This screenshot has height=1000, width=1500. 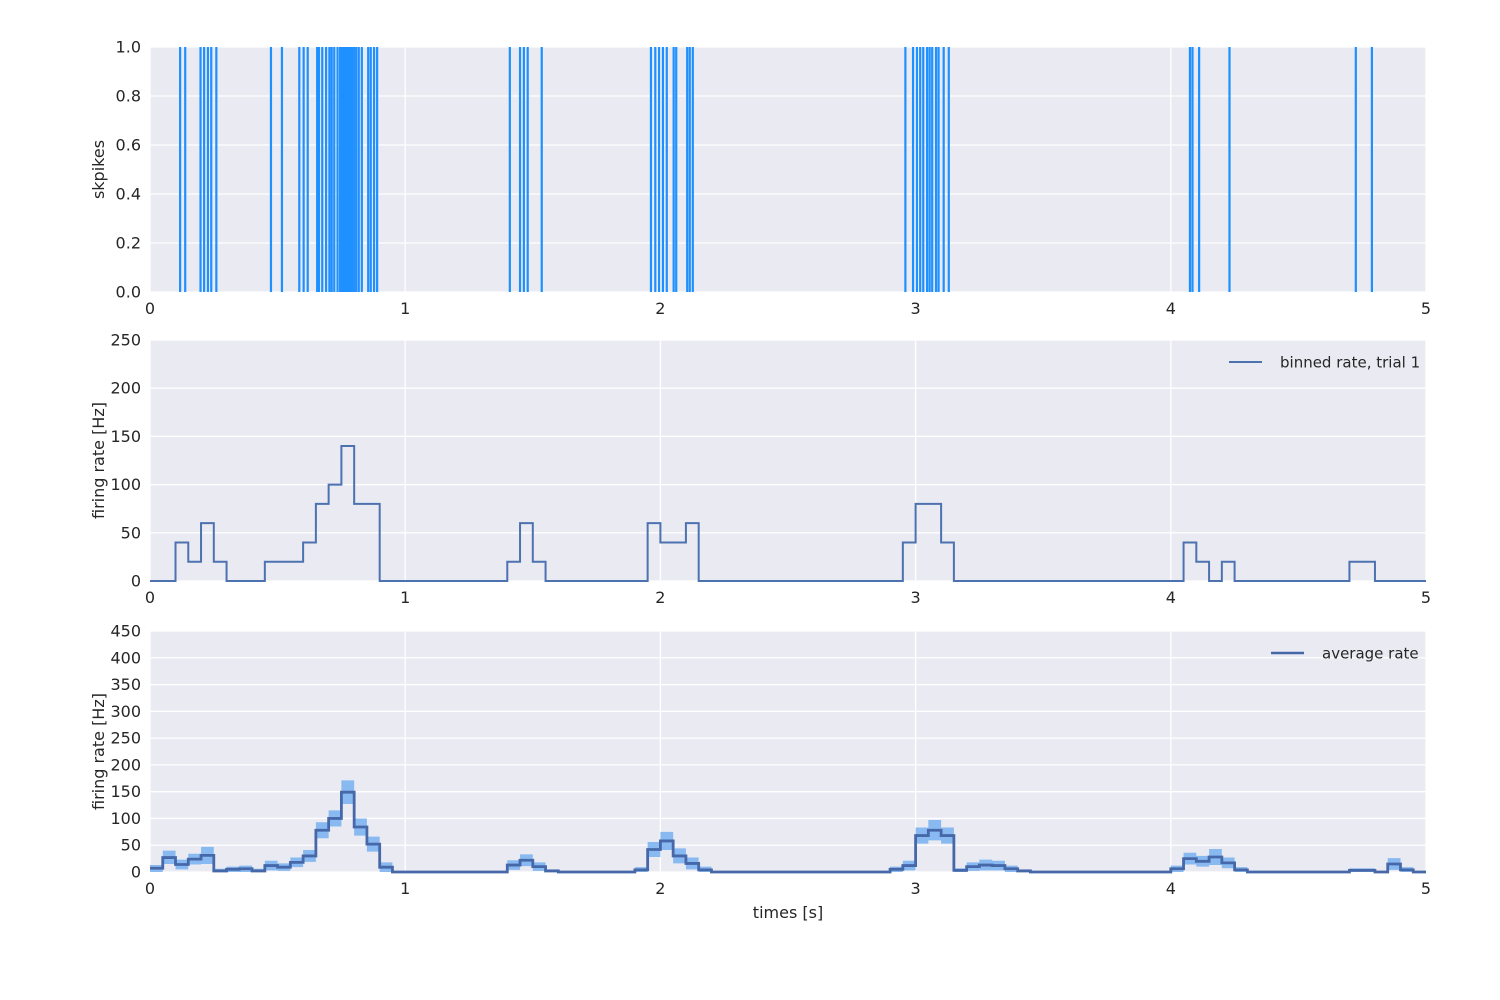 I want to click on y-tick-label: 300, so click(x=125, y=711).